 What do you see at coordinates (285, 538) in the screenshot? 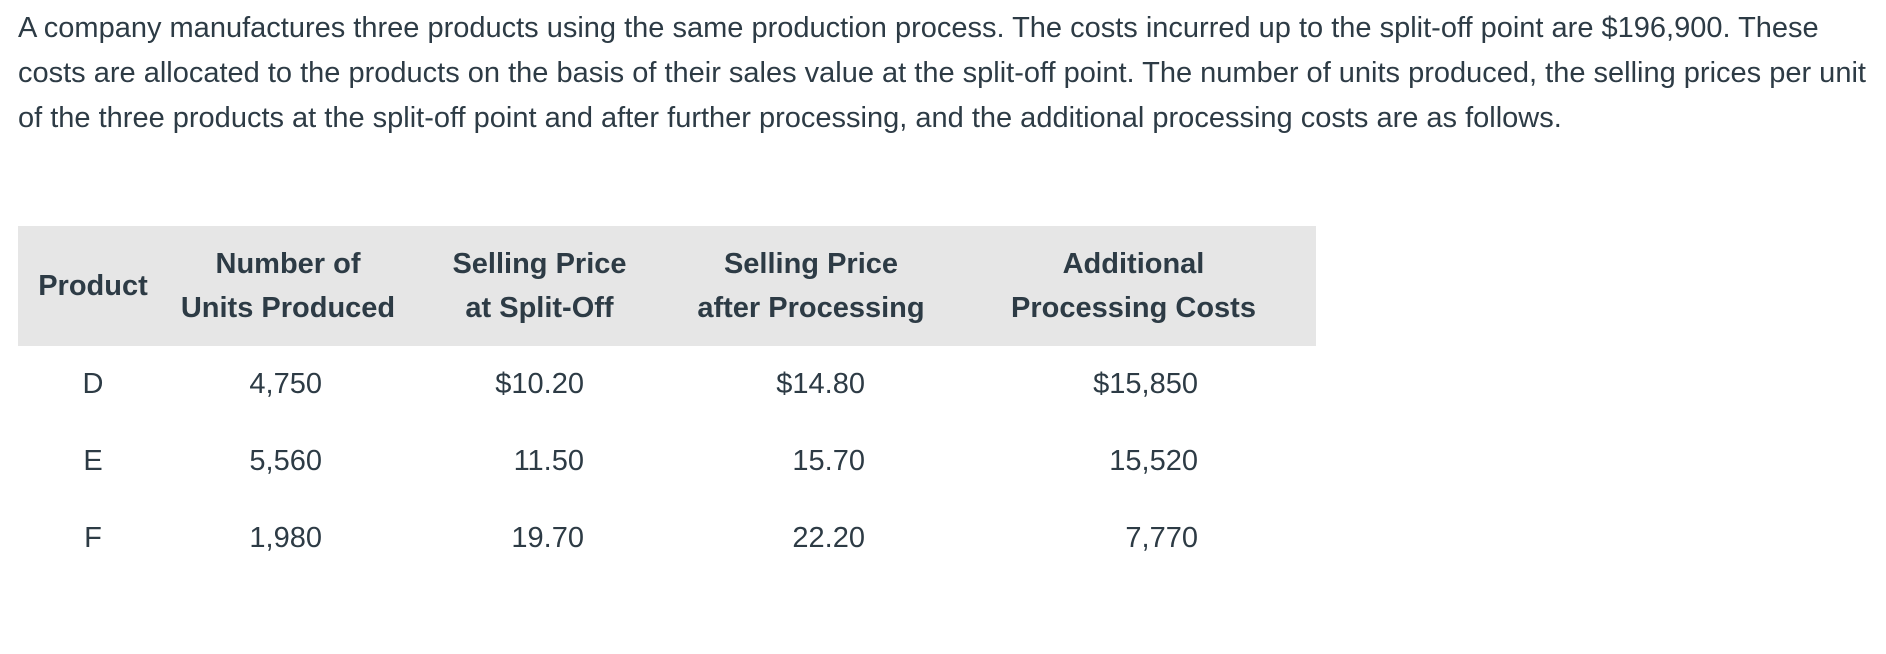
I see `units-cell: 1,980` at bounding box center [285, 538].